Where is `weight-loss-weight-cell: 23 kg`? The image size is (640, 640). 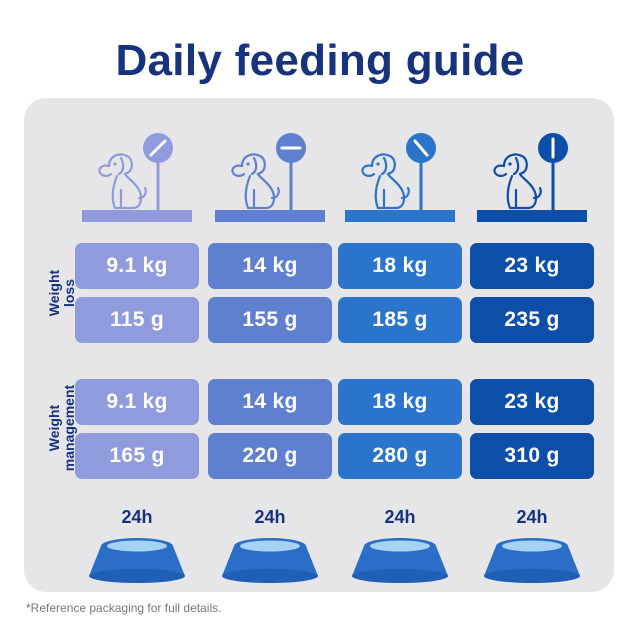 weight-loss-weight-cell: 23 kg is located at coordinates (532, 266).